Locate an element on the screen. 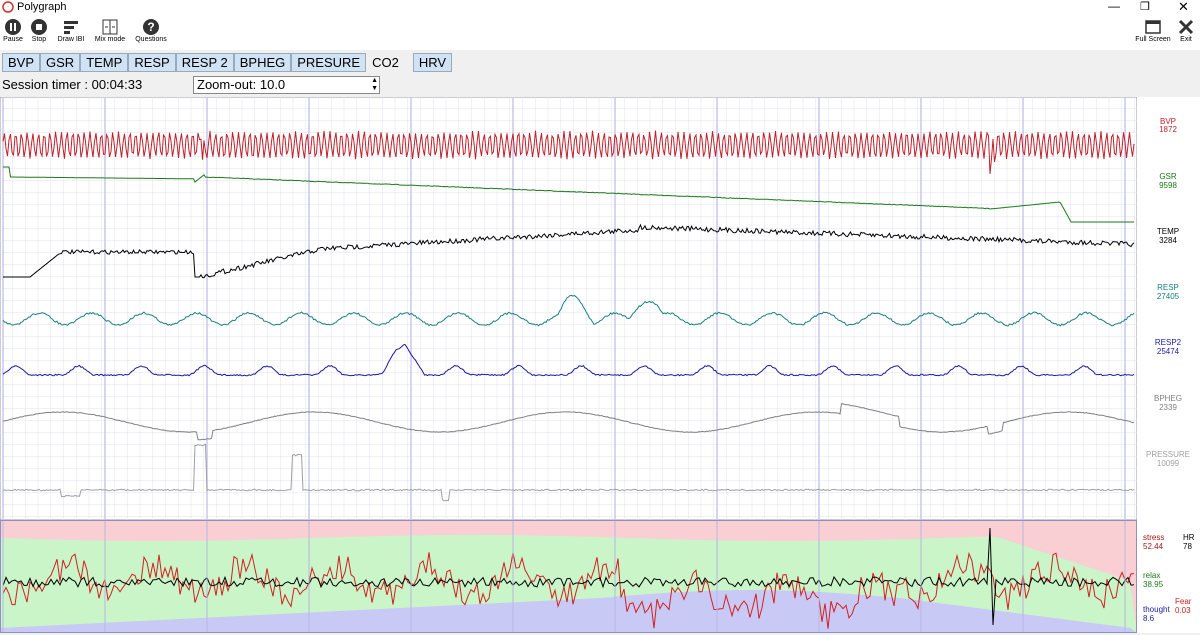 Image resolution: width=1200 pixels, height=635 pixels. channel-label: BPHEG is located at coordinates (1167, 398).